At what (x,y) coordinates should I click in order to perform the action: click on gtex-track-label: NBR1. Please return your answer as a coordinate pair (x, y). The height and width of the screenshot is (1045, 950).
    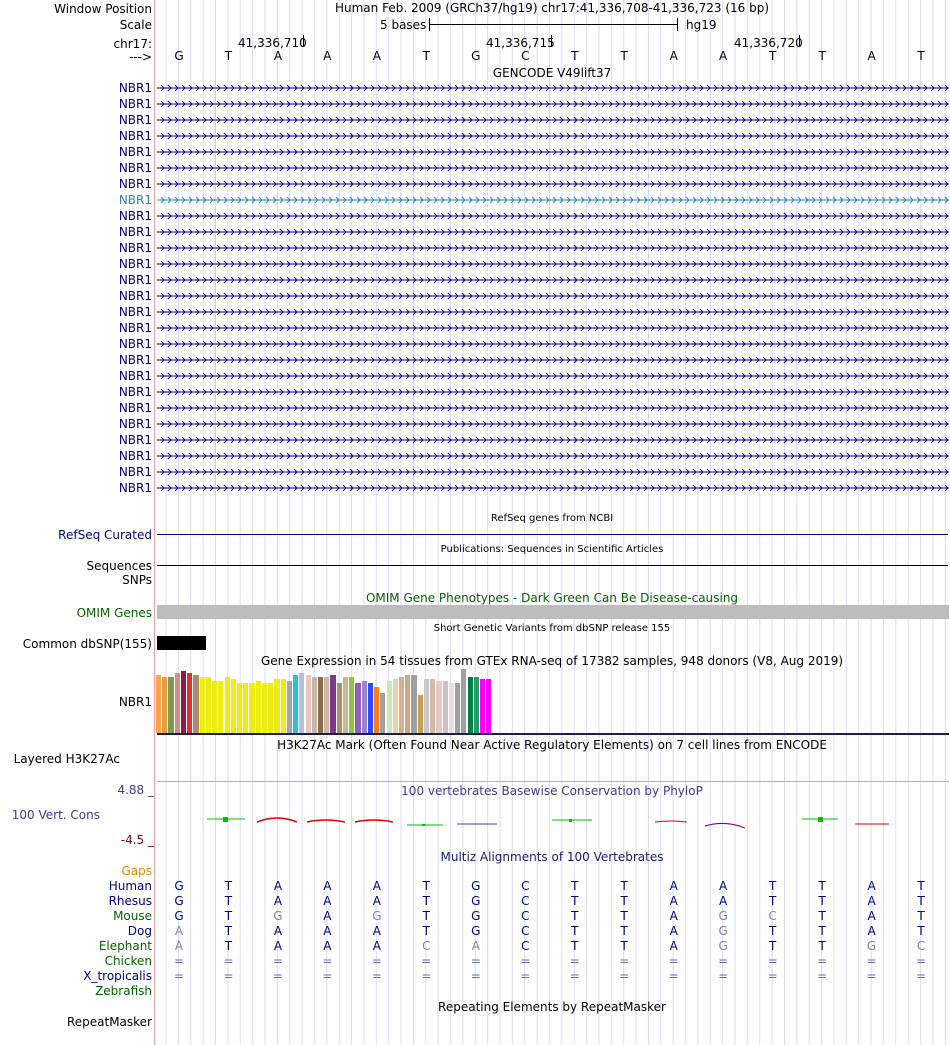
    Looking at the image, I should click on (135, 702).